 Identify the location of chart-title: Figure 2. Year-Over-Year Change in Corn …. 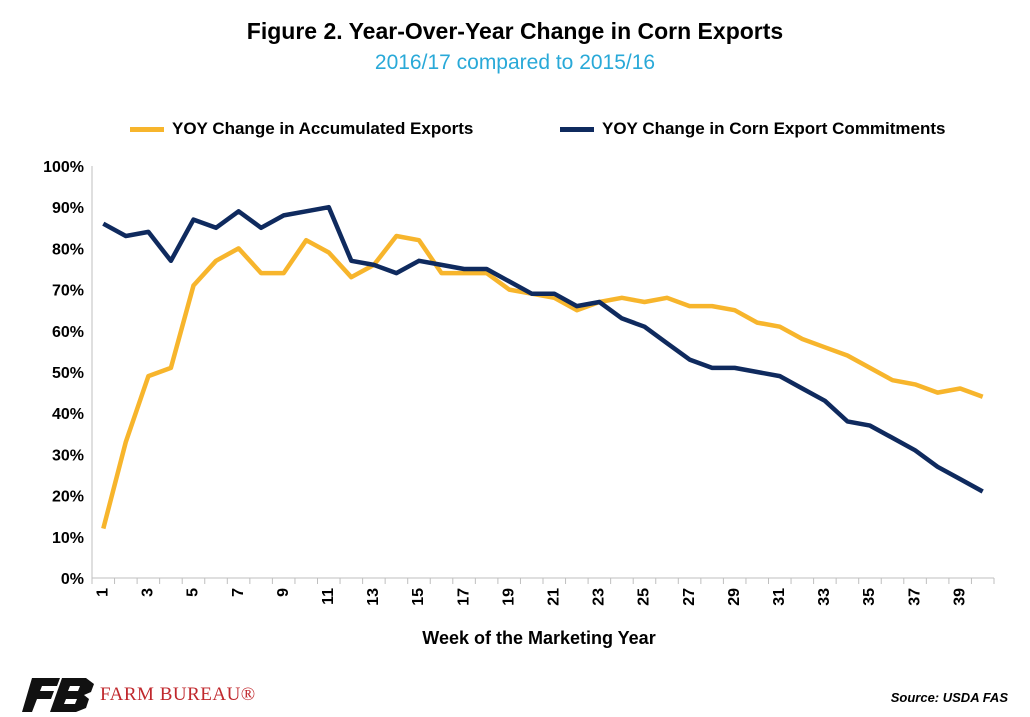
(515, 31).